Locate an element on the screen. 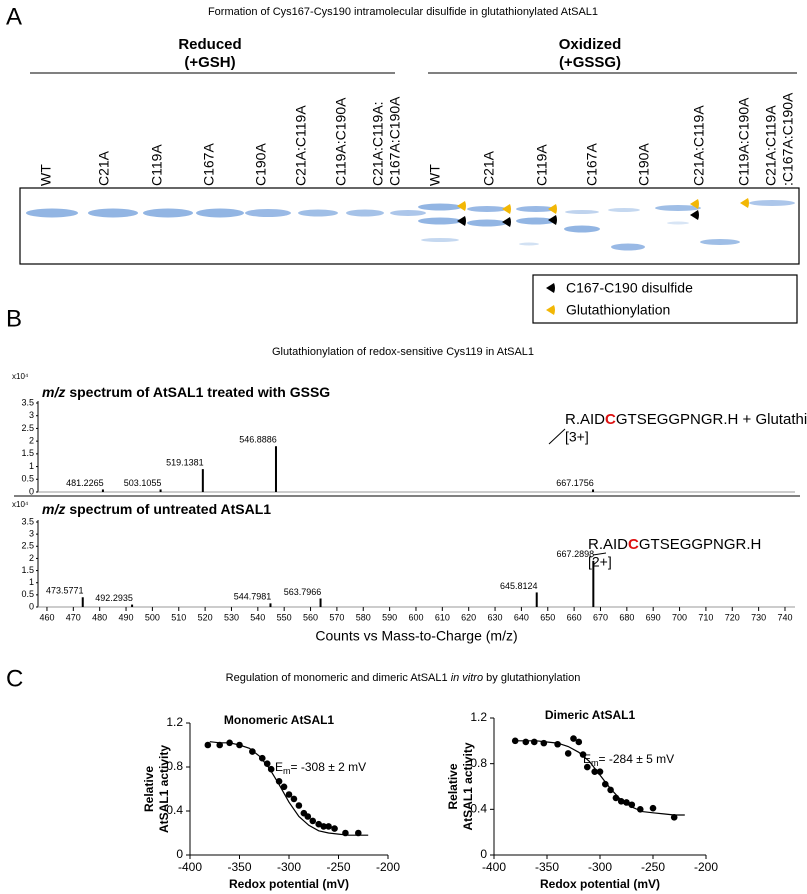 The width and height of the screenshot is (807, 894). peak-label: 492.2935 is located at coordinates (114, 598).